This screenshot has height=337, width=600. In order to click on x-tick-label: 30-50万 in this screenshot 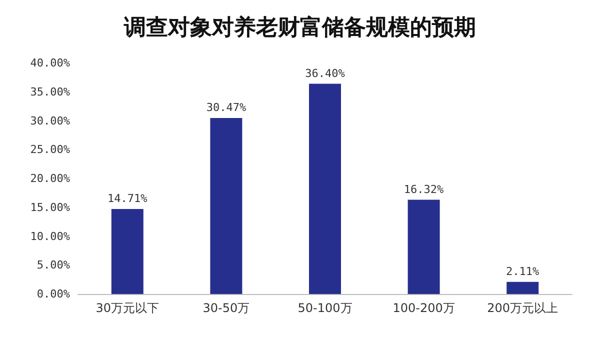, I will do `click(226, 308)`.